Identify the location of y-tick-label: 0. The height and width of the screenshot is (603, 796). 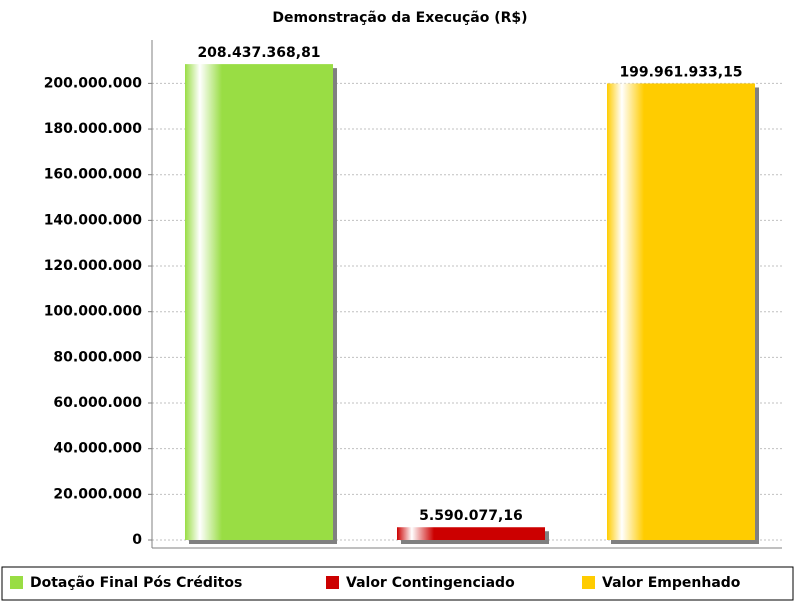
(137, 540).